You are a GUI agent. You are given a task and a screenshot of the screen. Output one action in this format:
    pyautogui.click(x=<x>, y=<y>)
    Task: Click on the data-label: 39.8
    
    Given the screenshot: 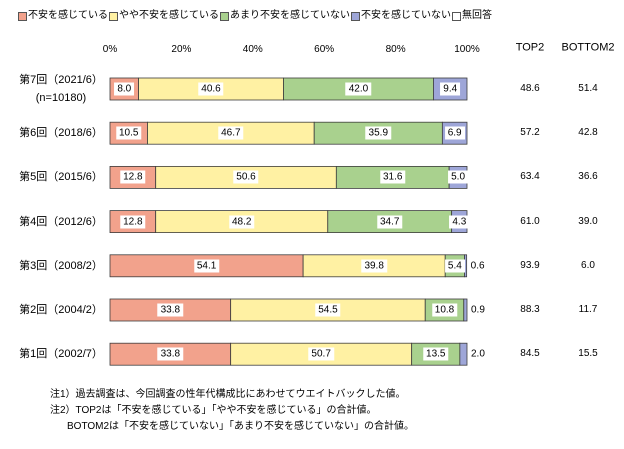 What is the action you would take?
    pyautogui.click(x=374, y=266)
    